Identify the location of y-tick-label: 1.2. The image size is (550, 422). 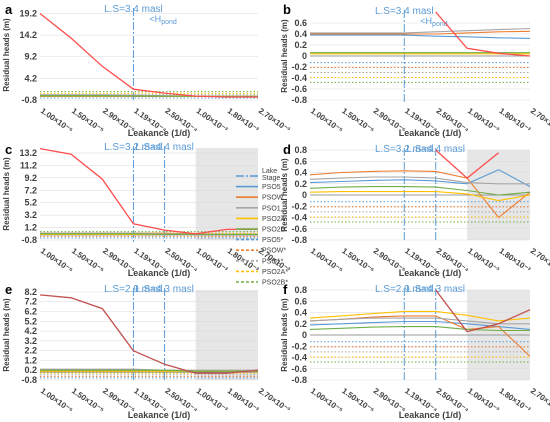
(30, 360).